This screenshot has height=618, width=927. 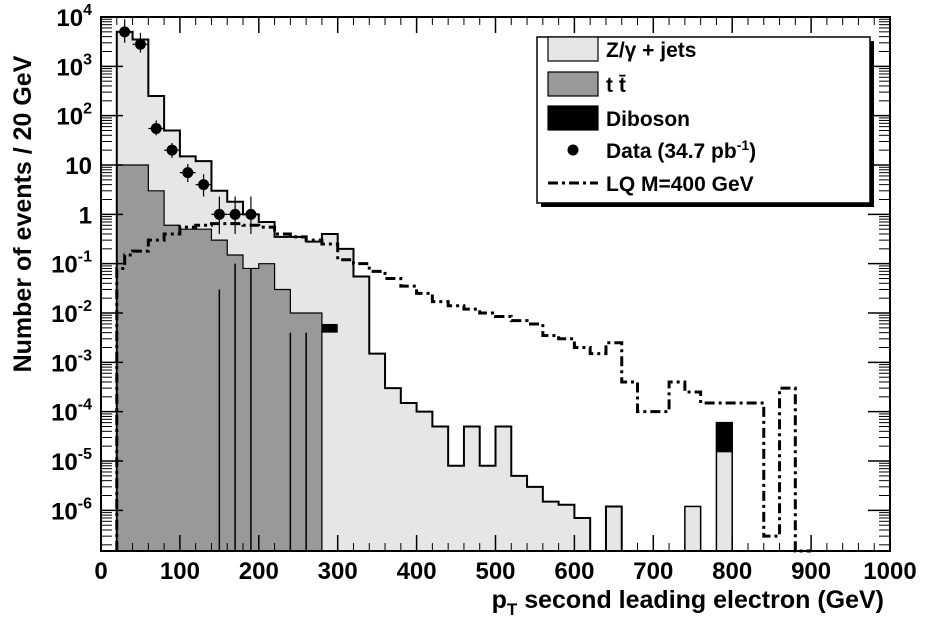 I want to click on x-tick-label: 100, so click(x=180, y=571).